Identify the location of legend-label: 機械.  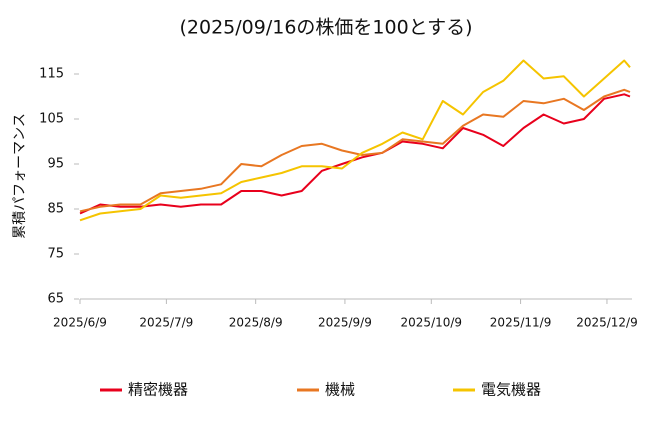
(340, 390).